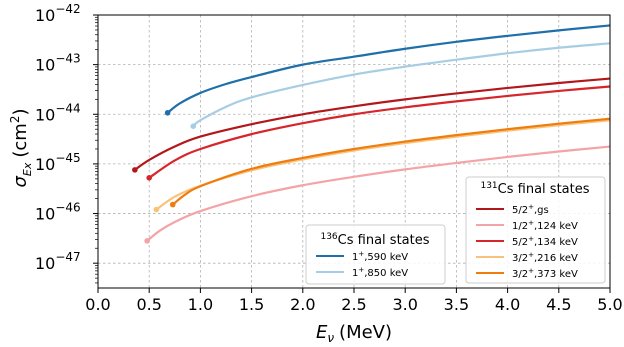 This screenshot has width=624, height=347. I want to click on legend-131cs-label-1: 1/2+,124 keV, so click(545, 225).